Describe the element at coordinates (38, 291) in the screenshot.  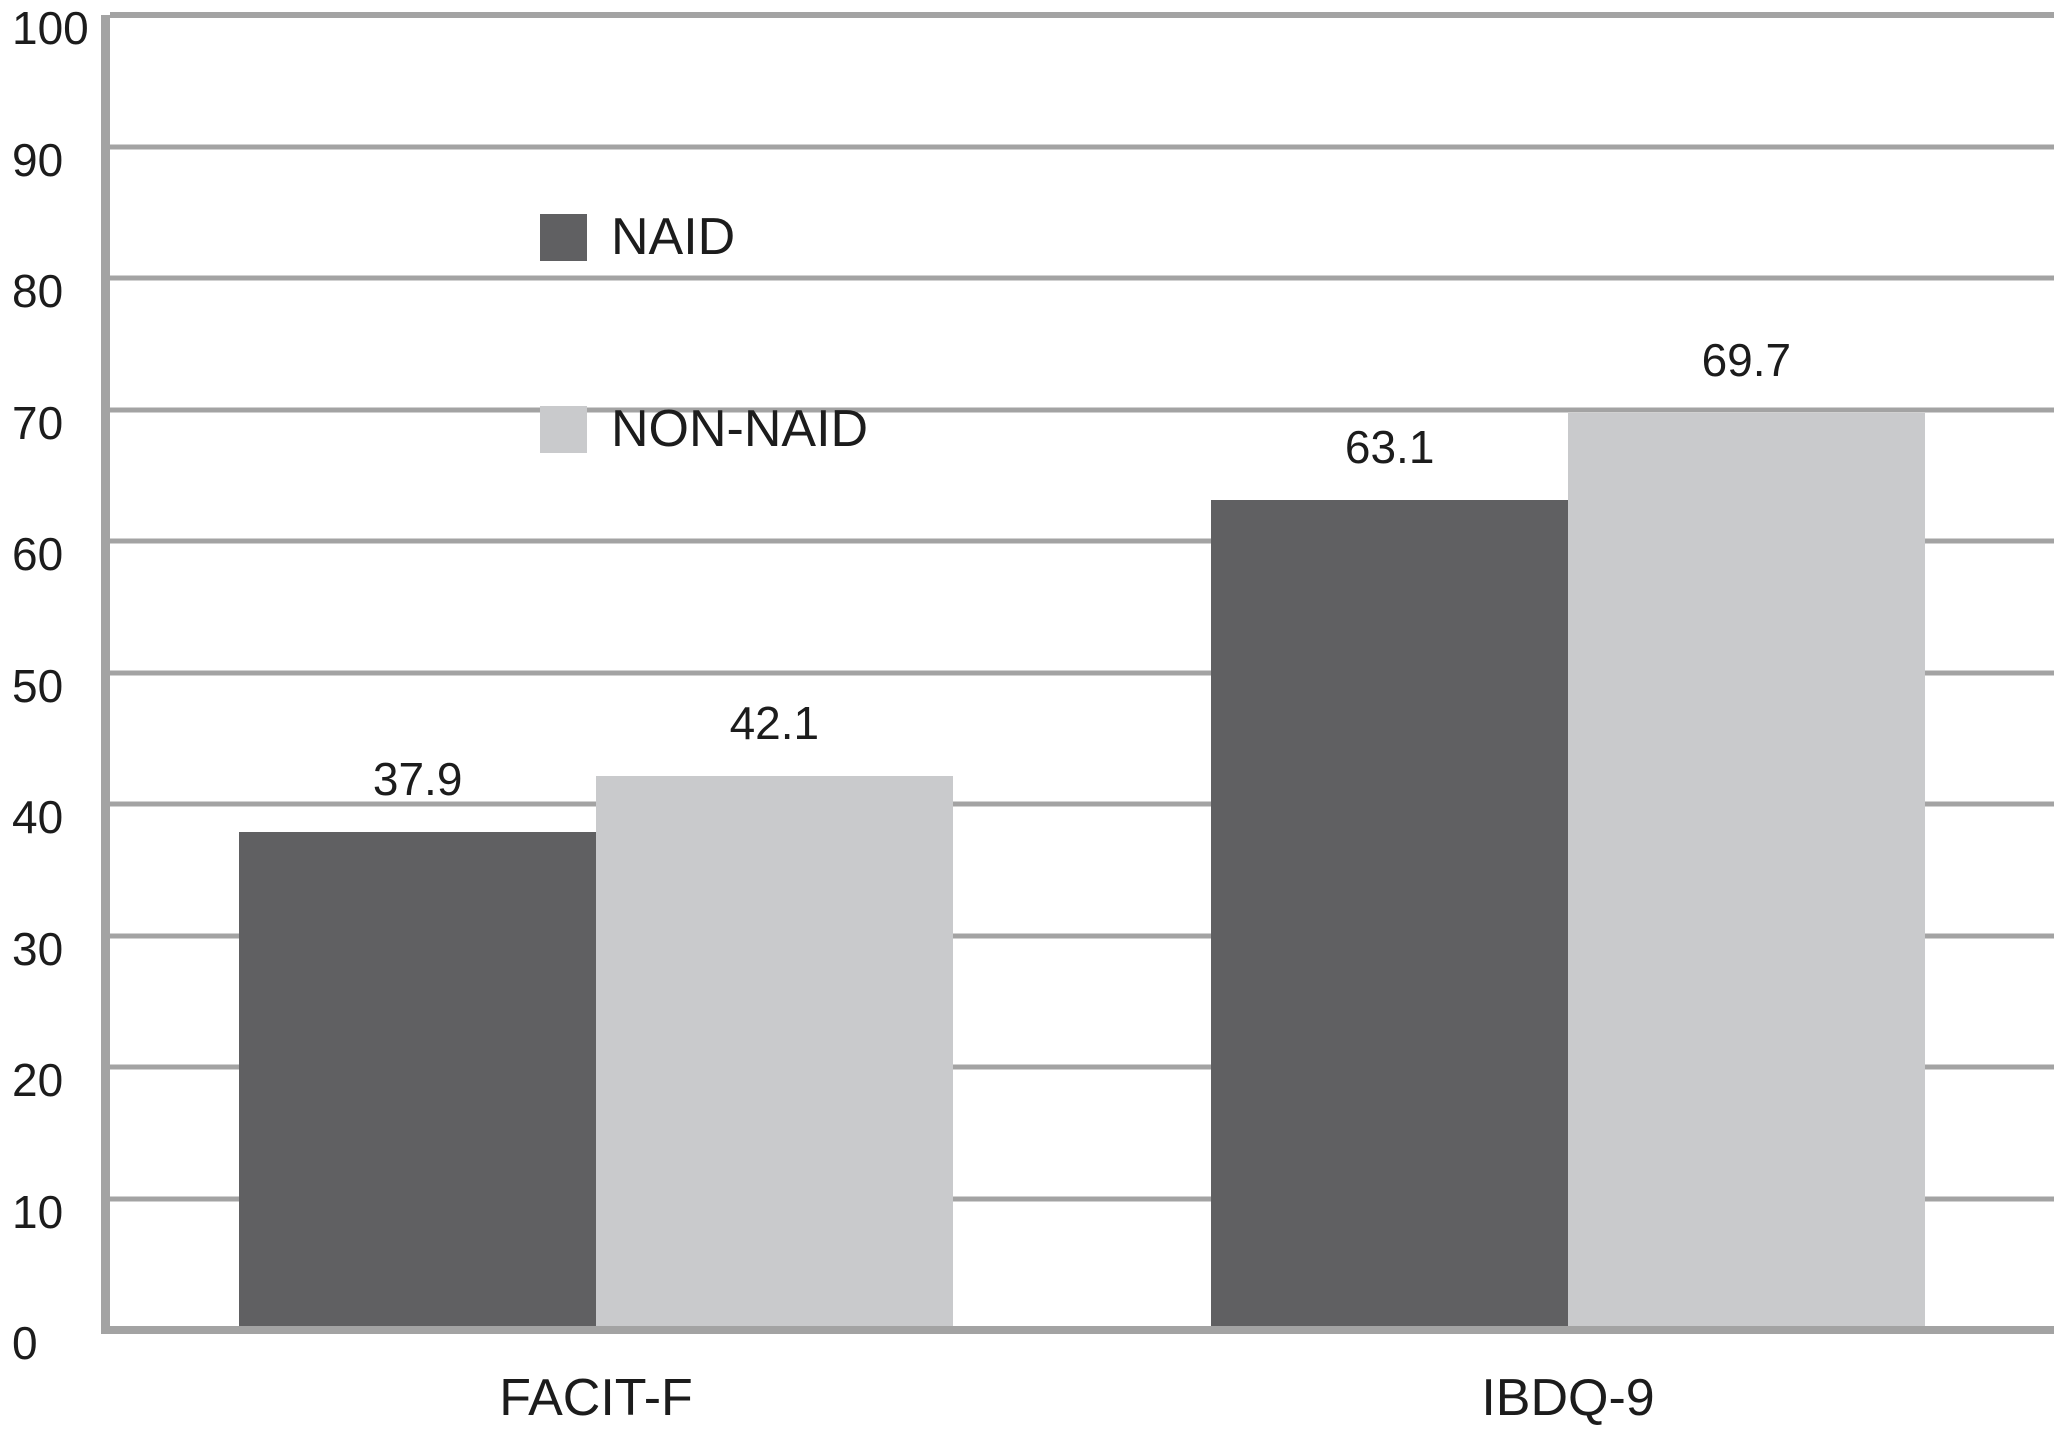
I see `y-tick-label-80: 80` at that location.